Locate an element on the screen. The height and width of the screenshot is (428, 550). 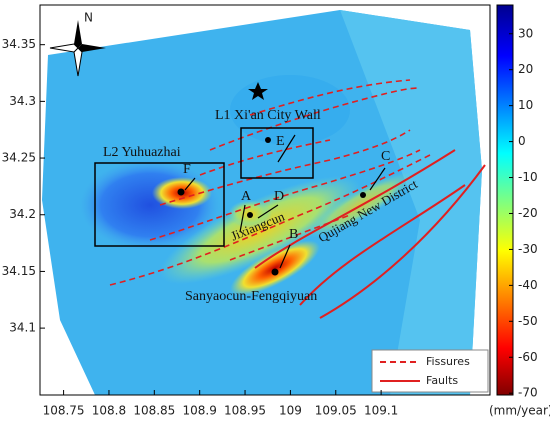
x-tick-label: 108.75 is located at coordinates (64, 411).